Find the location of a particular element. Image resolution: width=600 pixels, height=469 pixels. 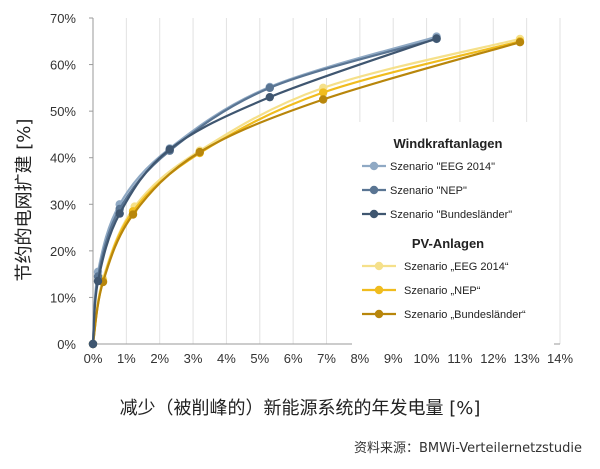

y-tick-label: 50% is located at coordinates (63, 111).